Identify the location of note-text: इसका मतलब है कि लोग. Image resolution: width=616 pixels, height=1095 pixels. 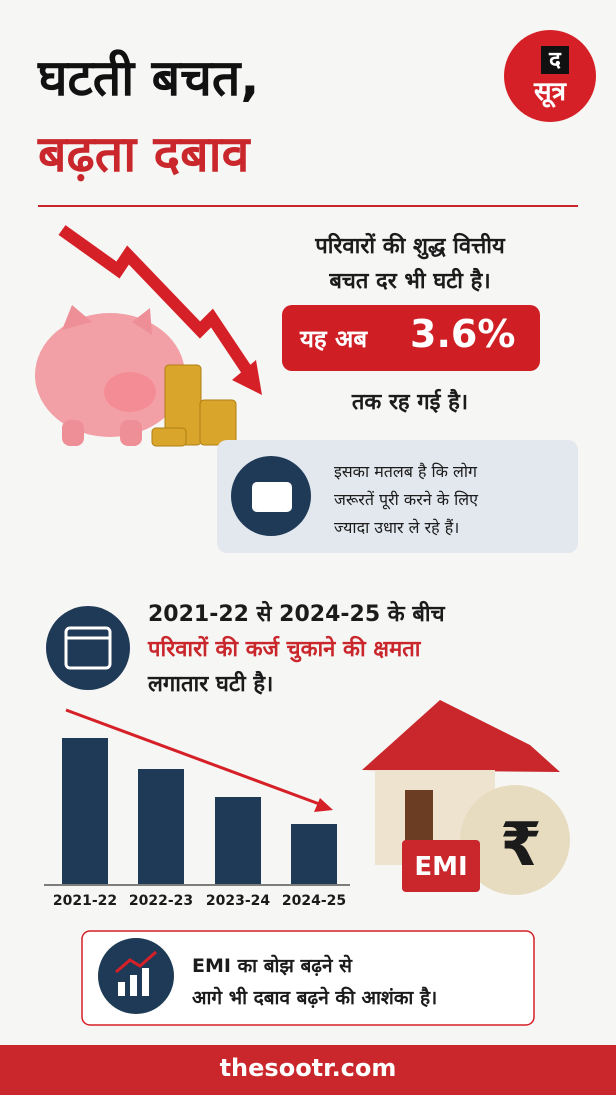
(406, 471).